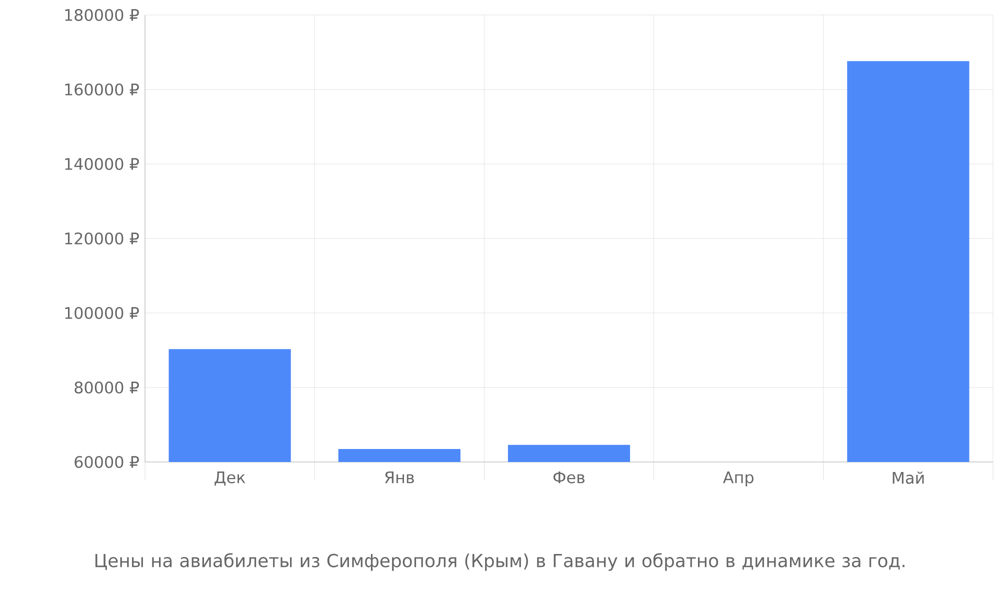  Describe the element at coordinates (908, 478) in the screenshot. I see `x-tick-label: Май` at that location.